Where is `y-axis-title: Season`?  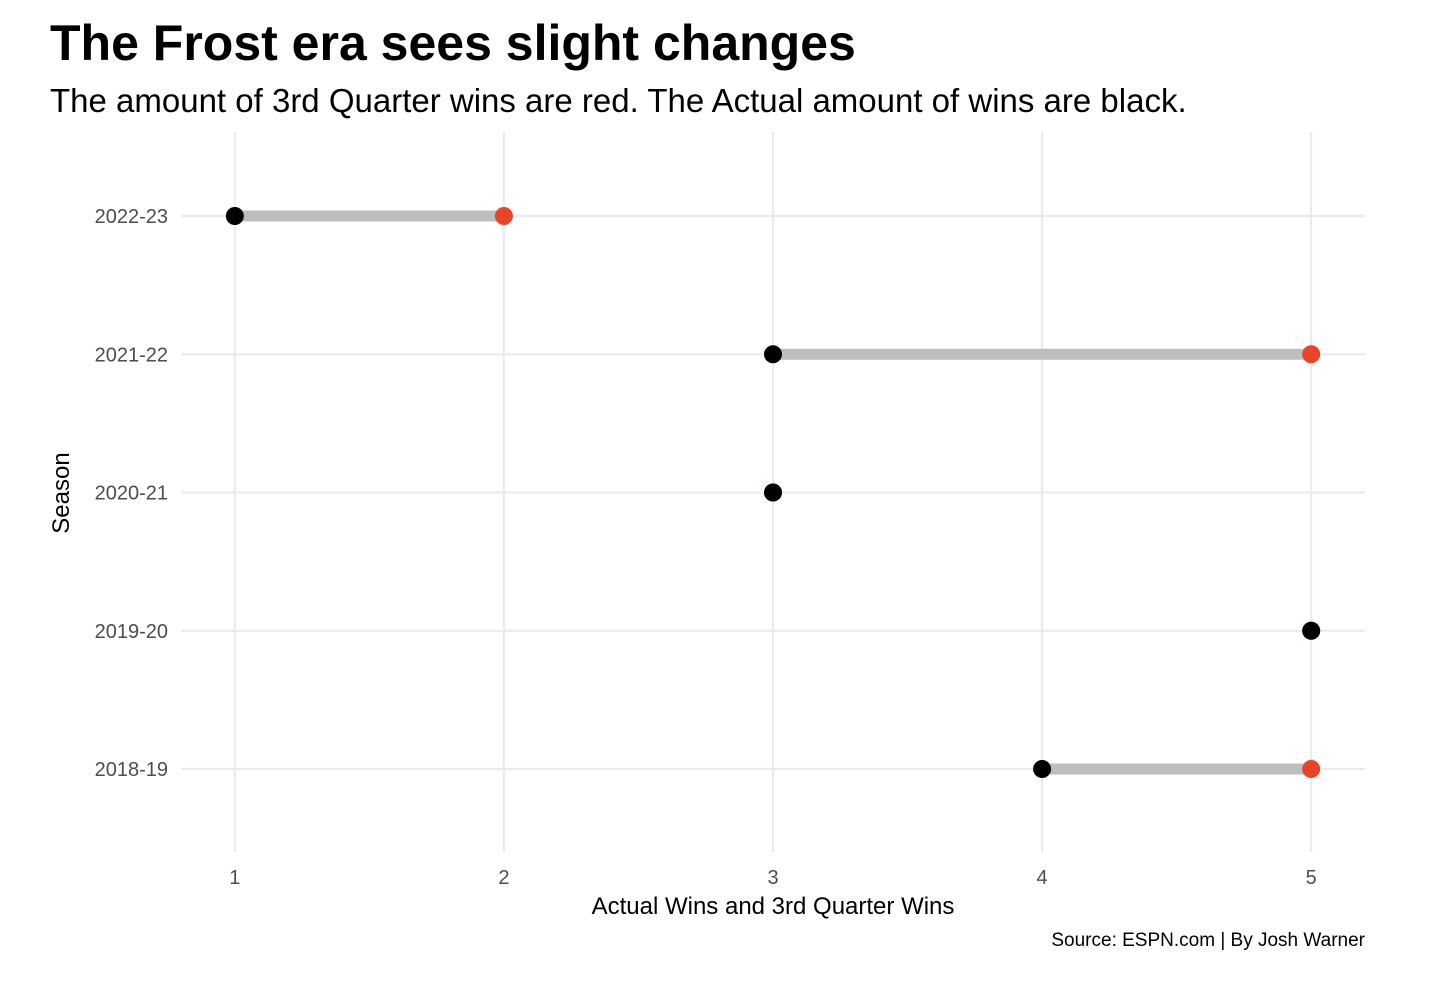 y-axis-title: Season is located at coordinates (61, 492).